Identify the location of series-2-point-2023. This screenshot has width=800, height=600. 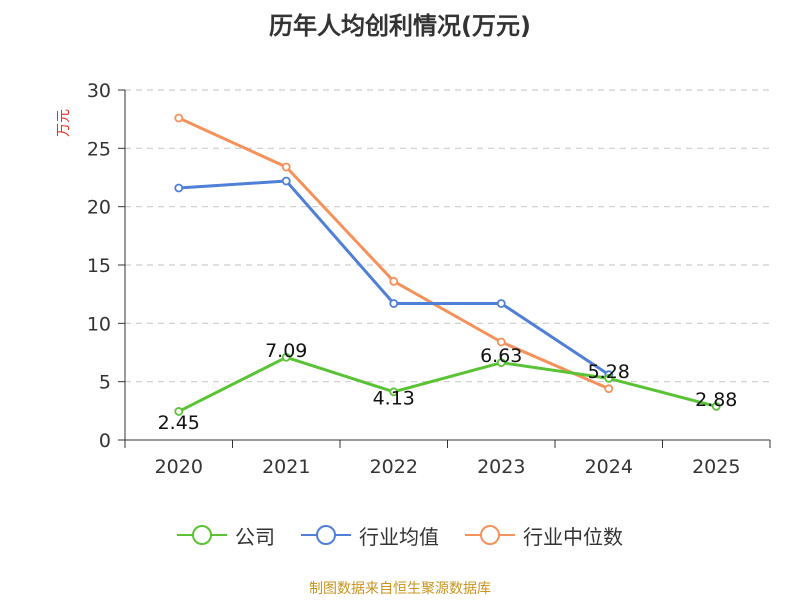
(501, 342).